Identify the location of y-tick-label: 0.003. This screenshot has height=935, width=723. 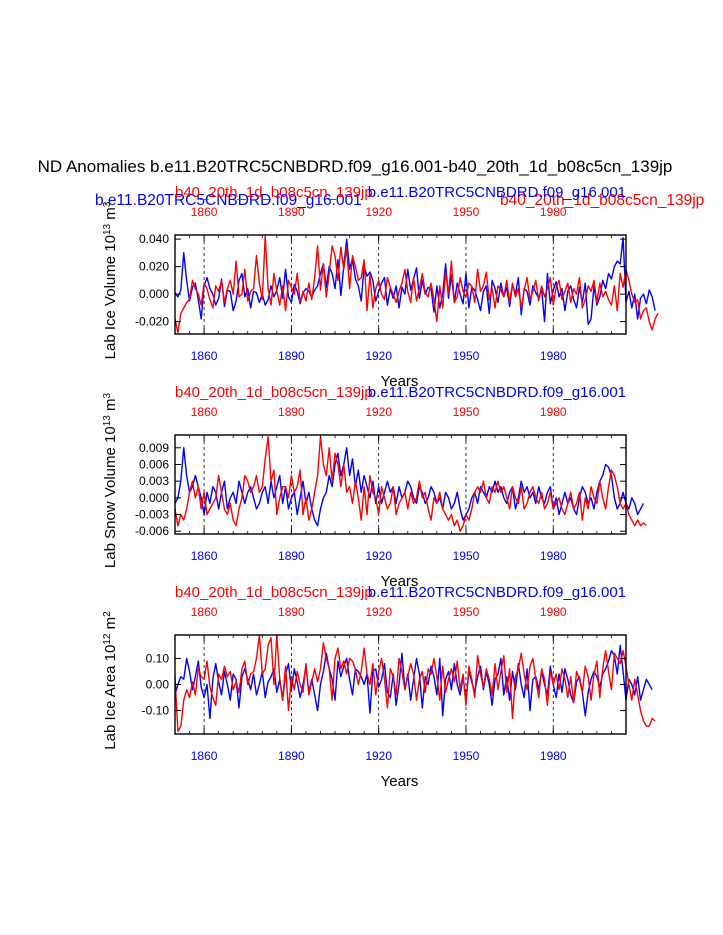
(154, 481).